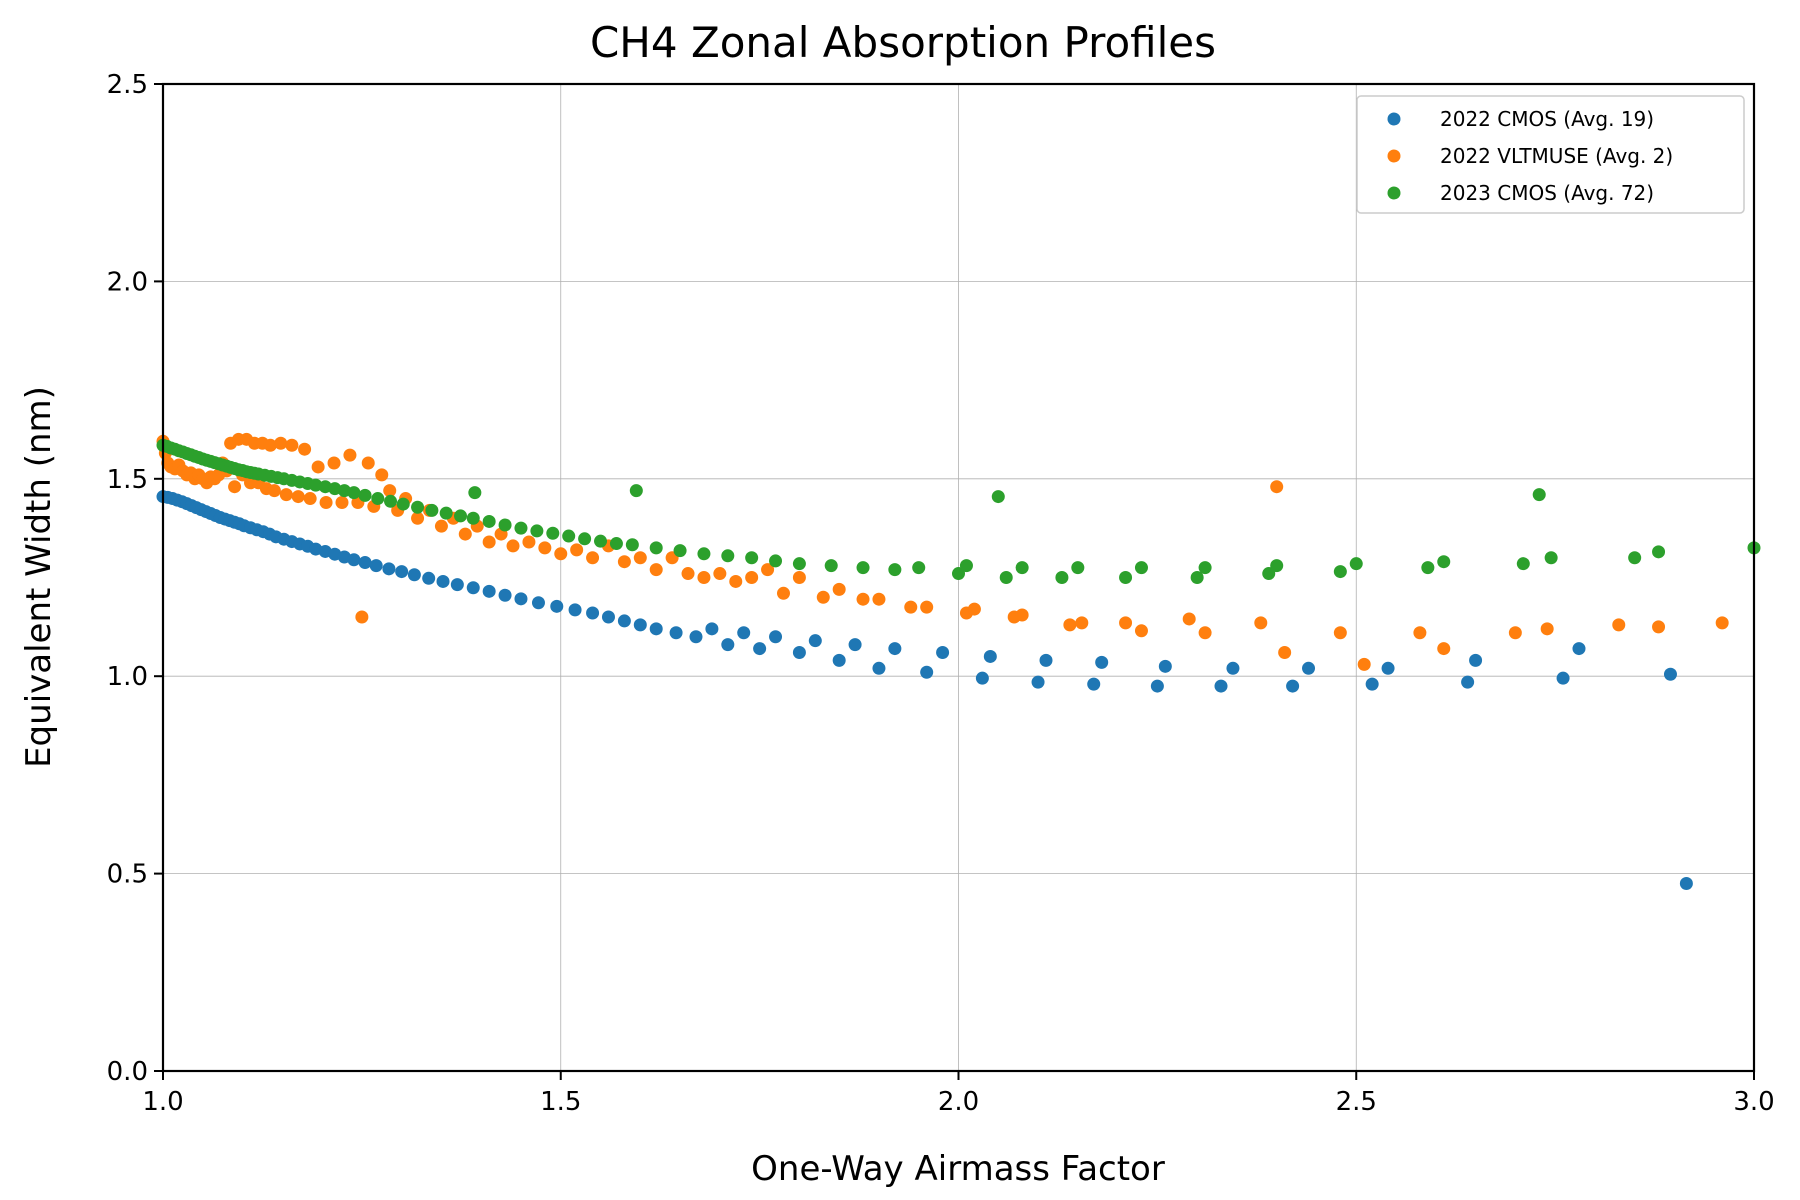 This screenshot has height=1200, width=1800. What do you see at coordinates (127, 1072) in the screenshot?
I see `y-tick-label: 0.0` at bounding box center [127, 1072].